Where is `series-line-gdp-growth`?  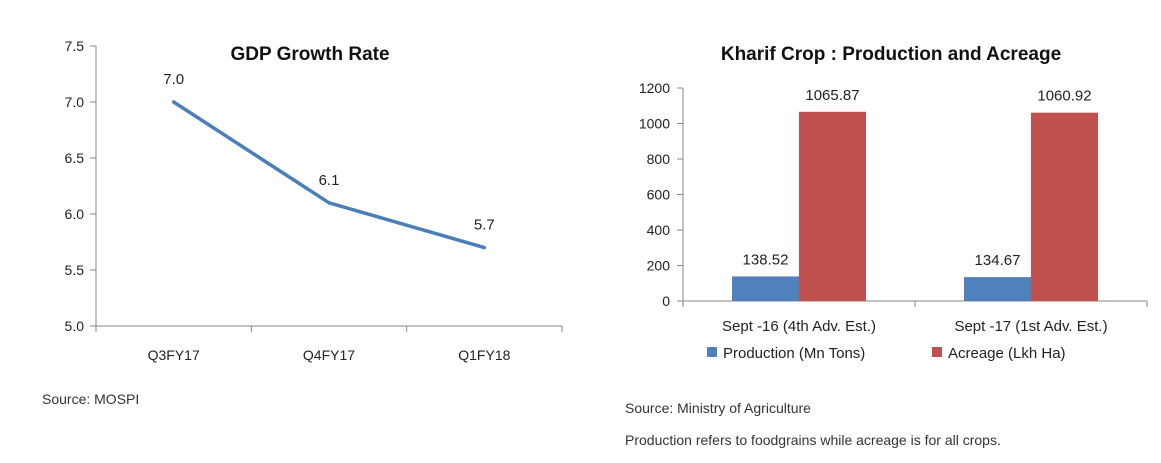
series-line-gdp-growth is located at coordinates (329, 175).